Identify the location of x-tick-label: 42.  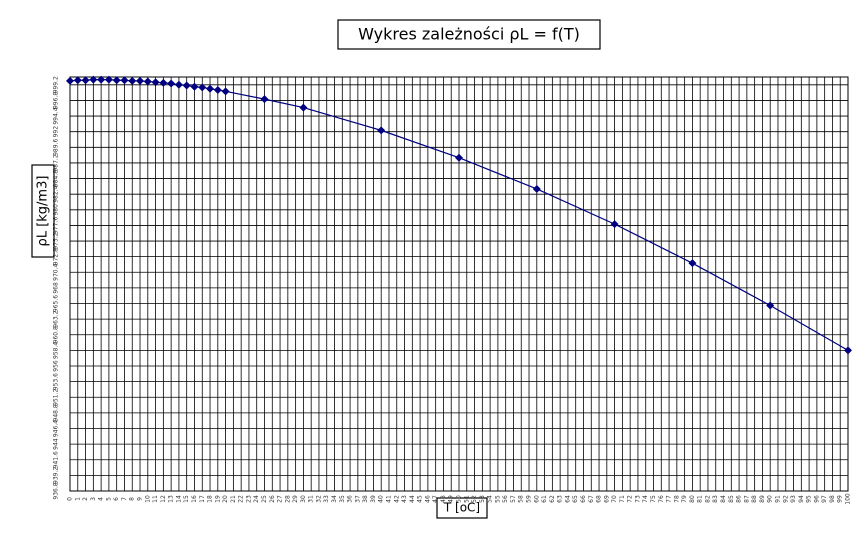
(396, 499).